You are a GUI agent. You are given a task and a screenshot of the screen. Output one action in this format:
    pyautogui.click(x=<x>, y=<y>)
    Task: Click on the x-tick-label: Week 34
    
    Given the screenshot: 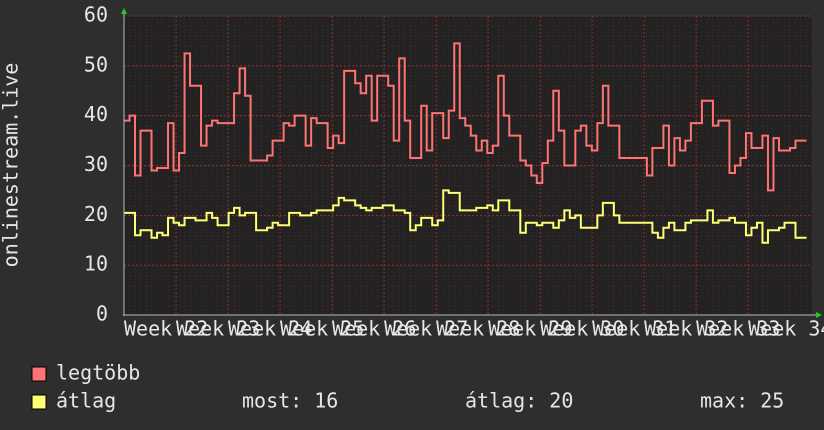 What is the action you would take?
    pyautogui.click(x=786, y=329)
    